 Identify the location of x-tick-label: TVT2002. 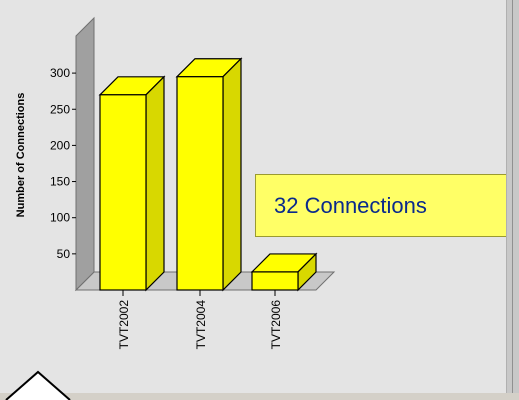
(124, 325).